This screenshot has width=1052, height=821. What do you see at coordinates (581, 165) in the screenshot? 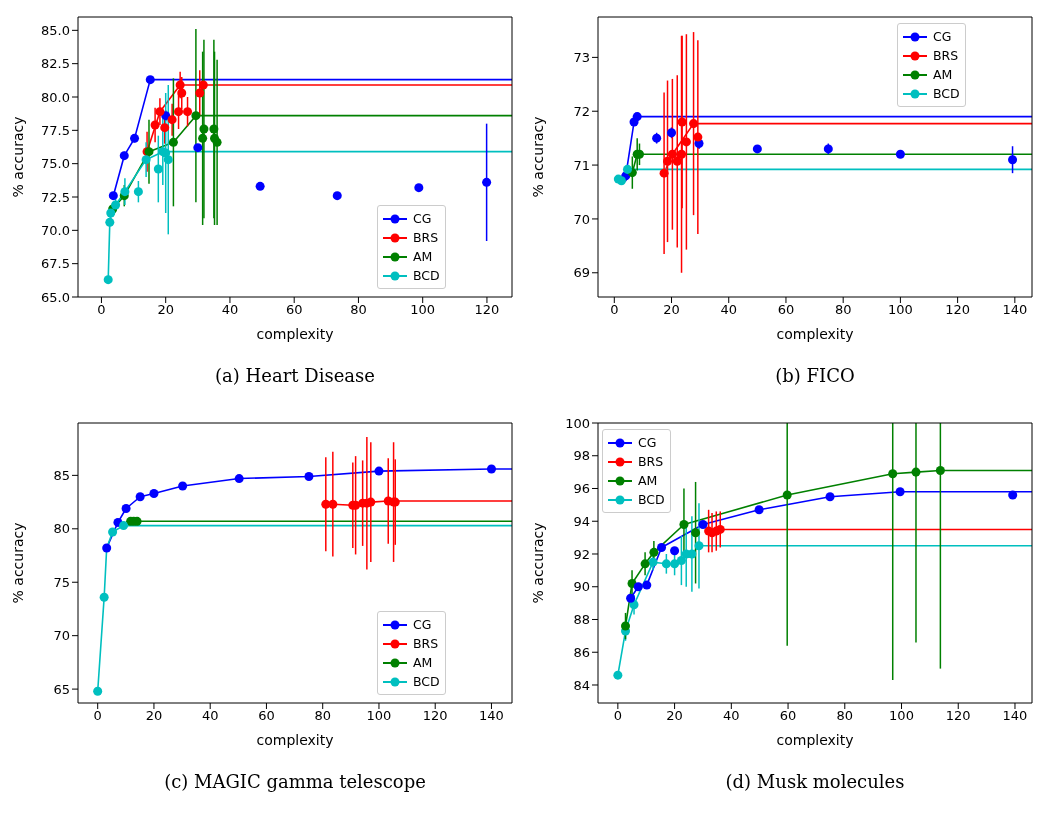
I see `y-tick-label: 71` at bounding box center [581, 165].